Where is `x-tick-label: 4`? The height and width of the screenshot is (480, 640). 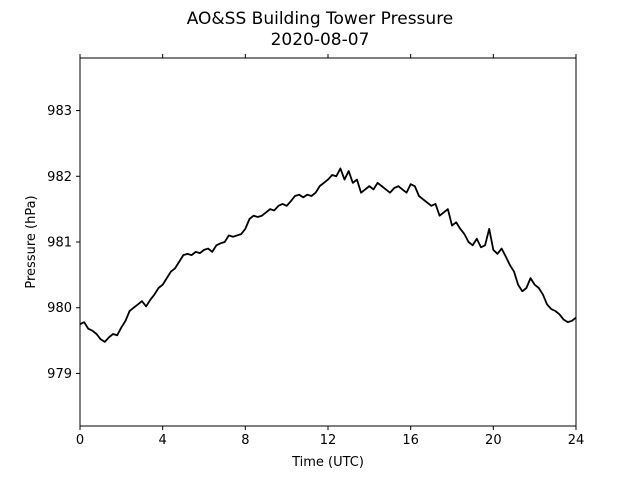
x-tick-label: 4 is located at coordinates (163, 440).